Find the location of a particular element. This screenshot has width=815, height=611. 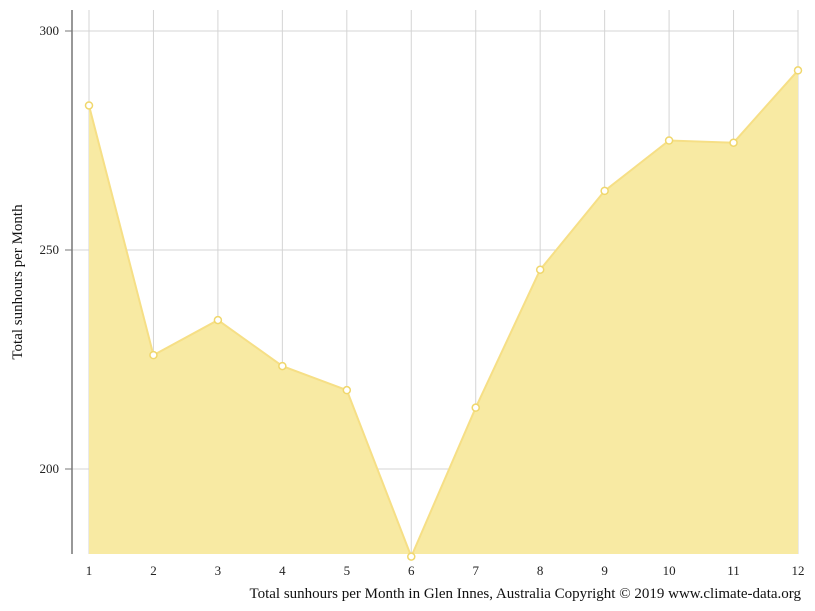

x-tick-label: 10 is located at coordinates (669, 570).